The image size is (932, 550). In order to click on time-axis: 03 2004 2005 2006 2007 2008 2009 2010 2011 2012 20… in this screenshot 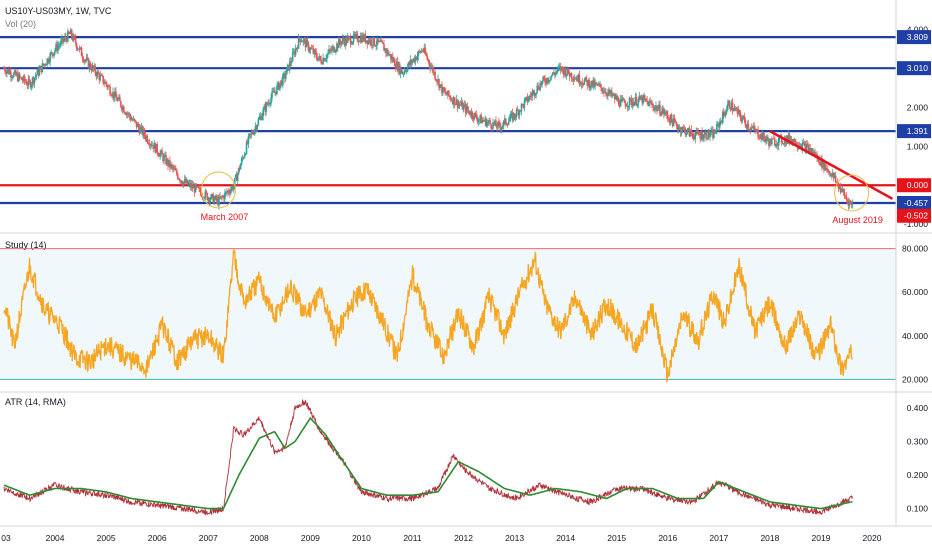, I will do `click(441, 538)`.